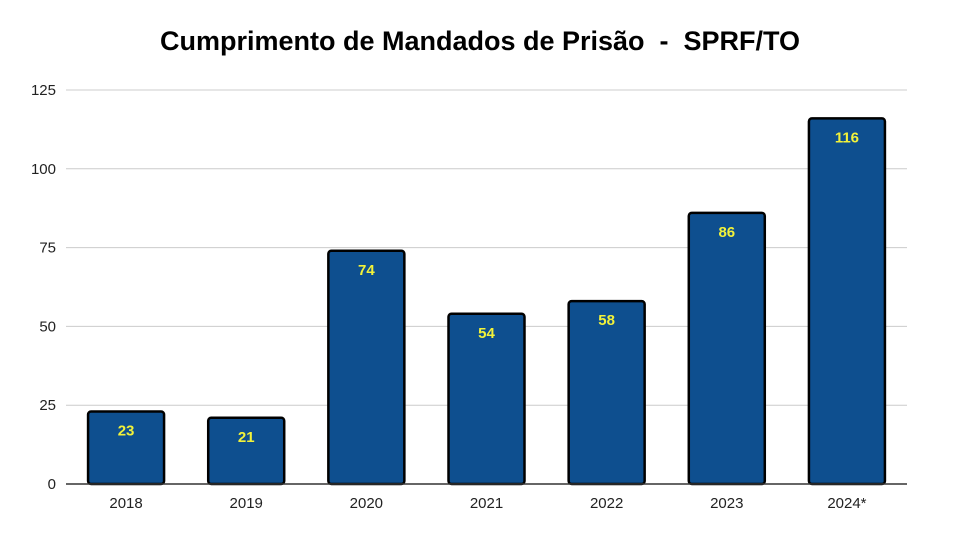 This screenshot has height=540, width=960. What do you see at coordinates (246, 437) in the screenshot?
I see `data-label: 21` at bounding box center [246, 437].